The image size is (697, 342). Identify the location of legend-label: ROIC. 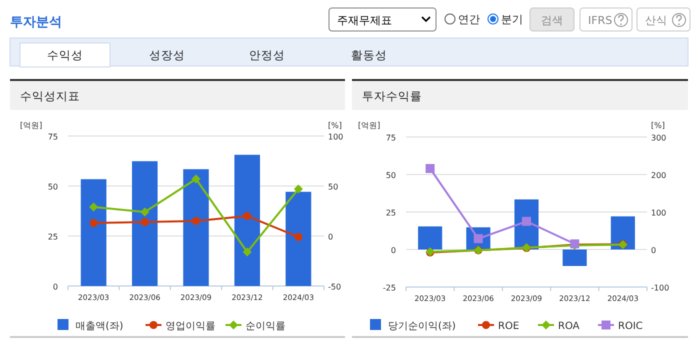
(630, 326).